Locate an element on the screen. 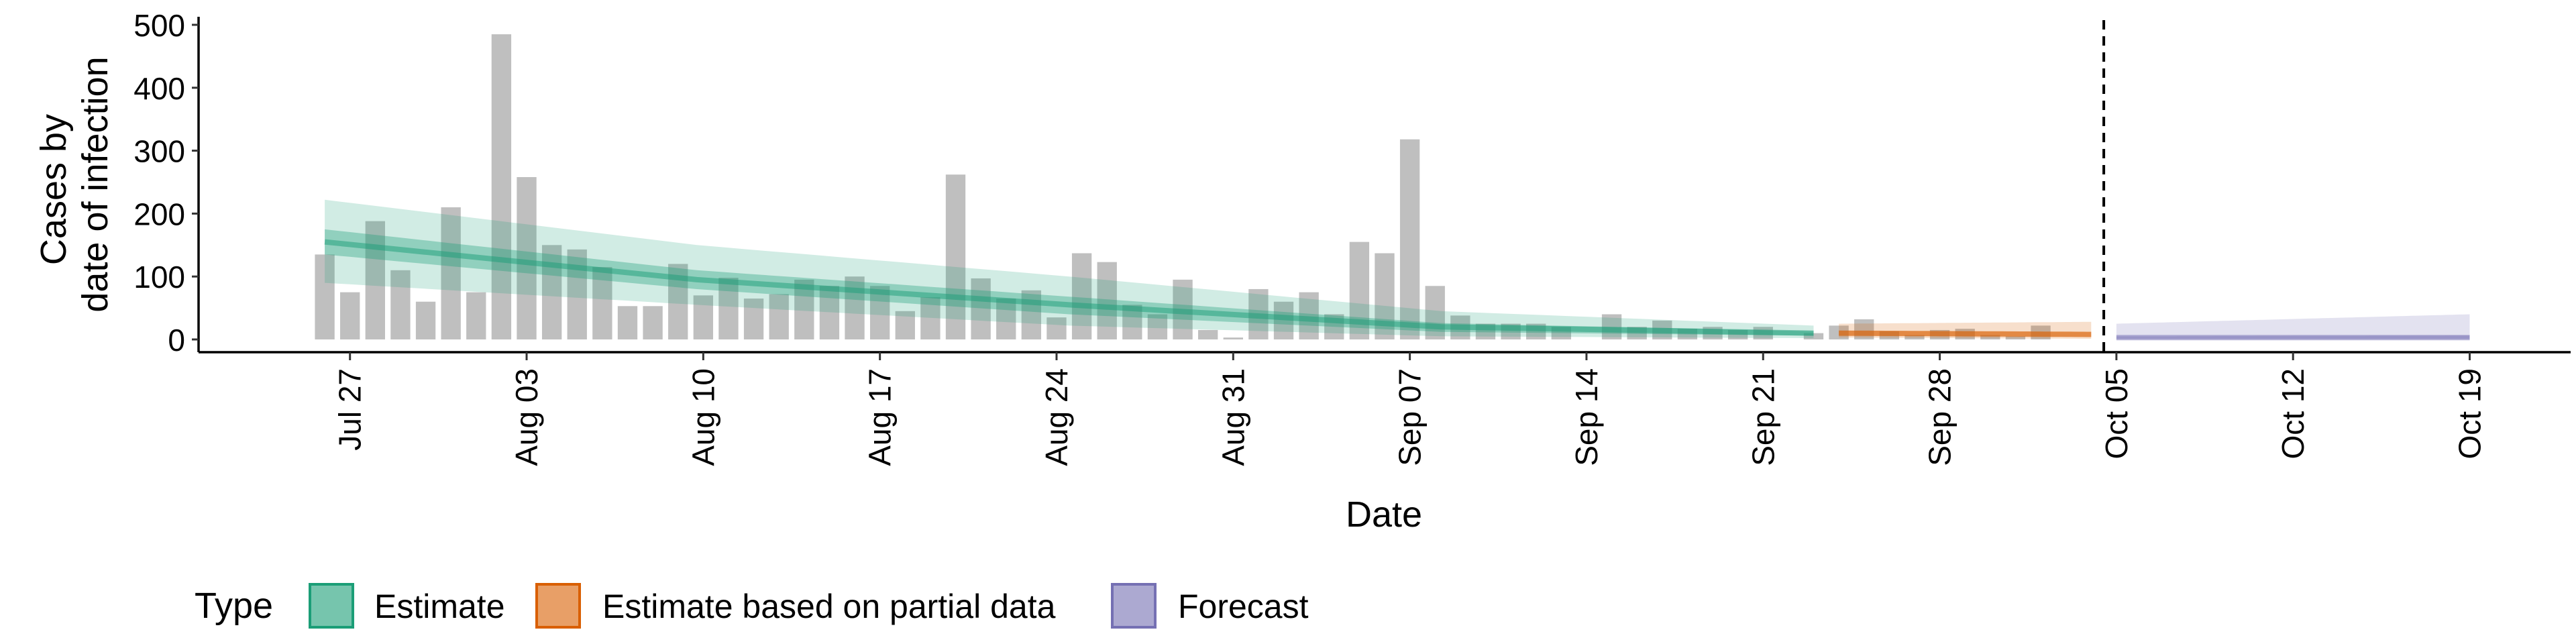 The image size is (2576, 644). y-axis-ticks: 0 100 200 300 400 500 is located at coordinates (166, 183).